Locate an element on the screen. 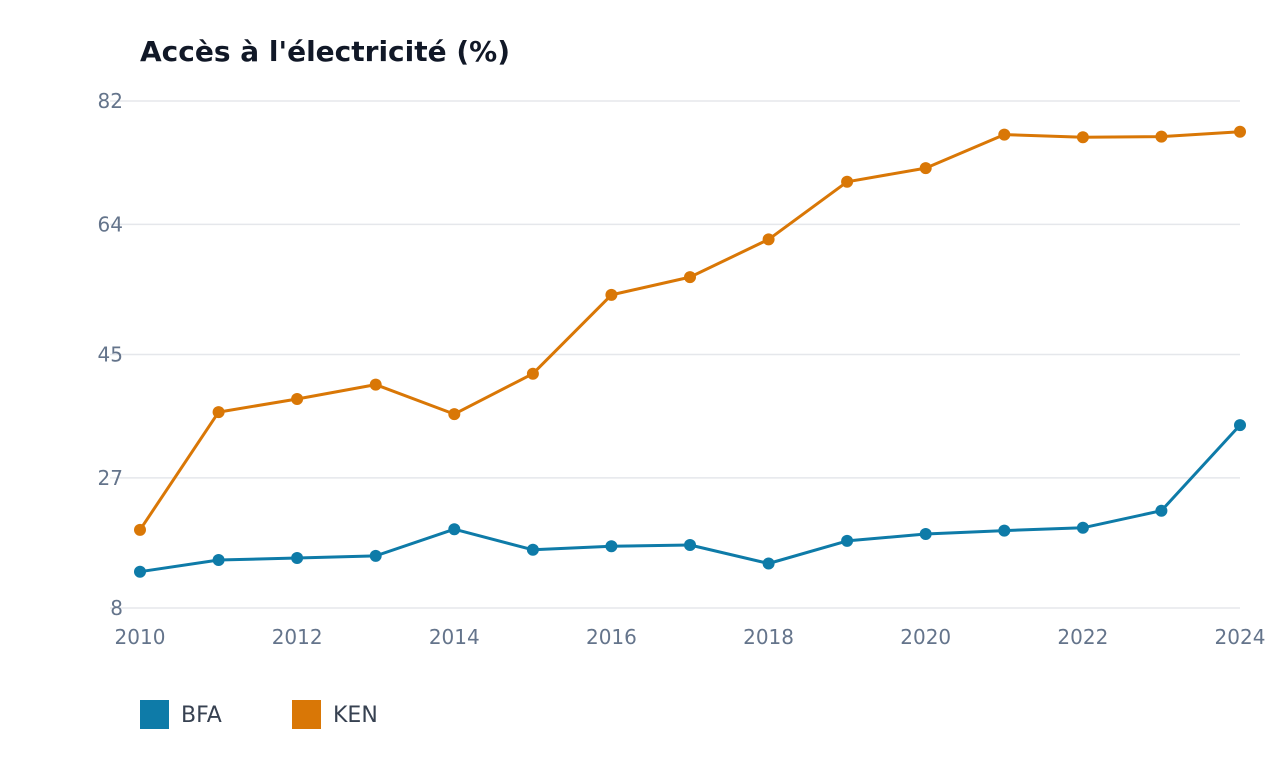  y-axis-tick-labels: 8 27 45 64 82 is located at coordinates (110, 354).